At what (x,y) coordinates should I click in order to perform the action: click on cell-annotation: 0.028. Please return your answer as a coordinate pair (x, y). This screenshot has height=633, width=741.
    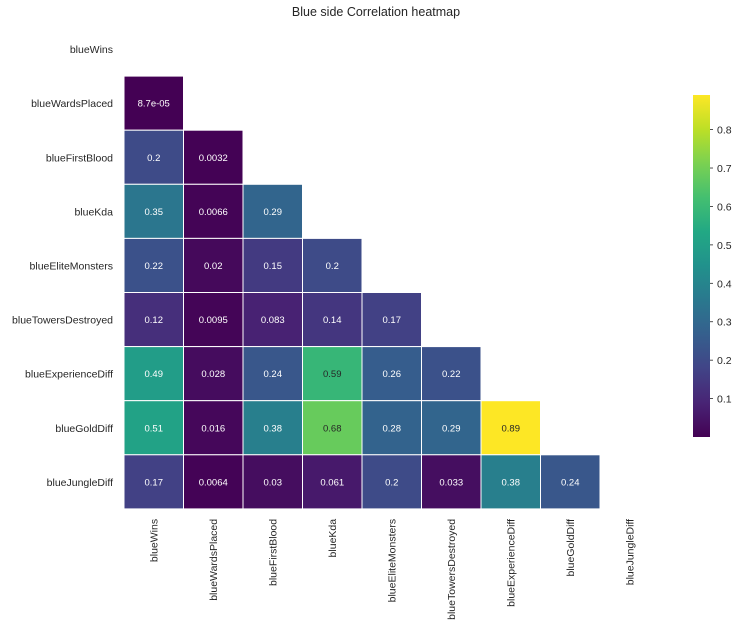
    Looking at the image, I should click on (213, 374).